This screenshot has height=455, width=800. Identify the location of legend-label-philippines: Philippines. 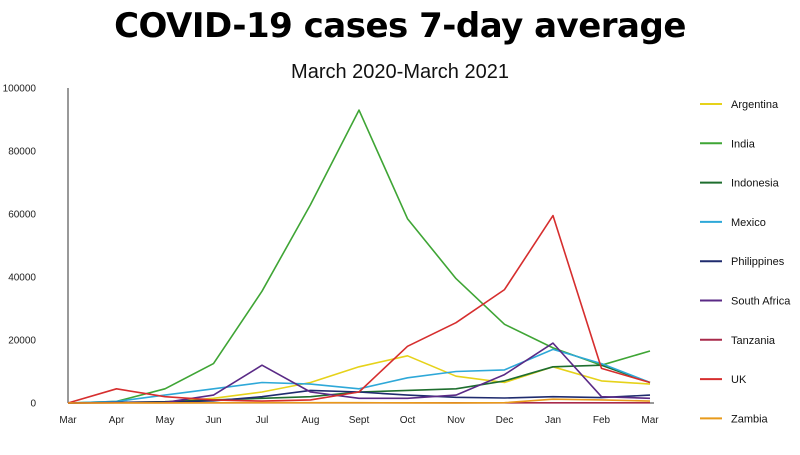
(758, 262).